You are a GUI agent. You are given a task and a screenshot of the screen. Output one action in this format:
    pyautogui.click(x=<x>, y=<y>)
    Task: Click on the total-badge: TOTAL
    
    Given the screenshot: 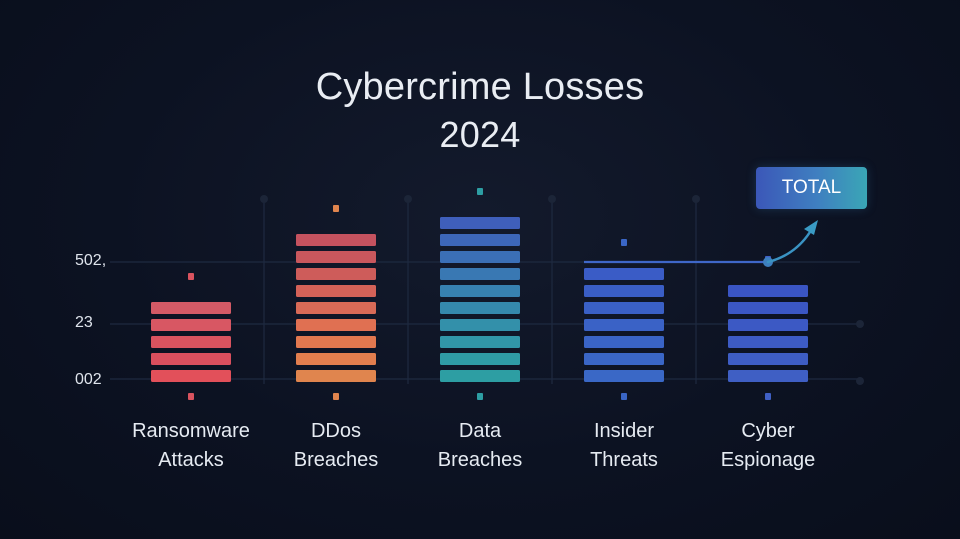 What is the action you would take?
    pyautogui.click(x=811, y=188)
    